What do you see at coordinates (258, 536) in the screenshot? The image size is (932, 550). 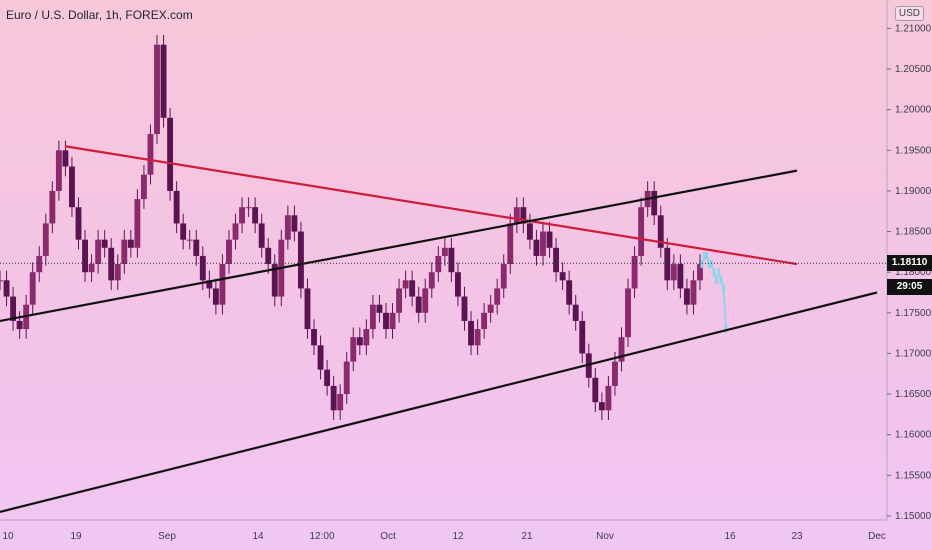 I see `time-tick-label: 14` at bounding box center [258, 536].